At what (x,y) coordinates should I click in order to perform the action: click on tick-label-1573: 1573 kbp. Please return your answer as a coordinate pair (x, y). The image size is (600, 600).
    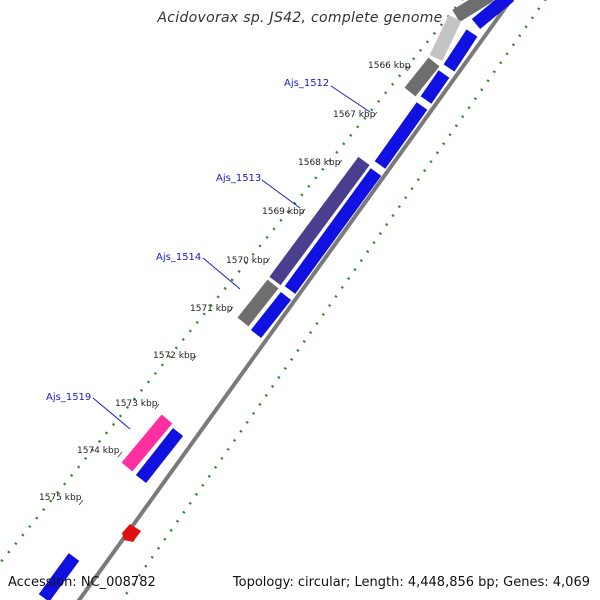
    Looking at the image, I should click on (136, 404).